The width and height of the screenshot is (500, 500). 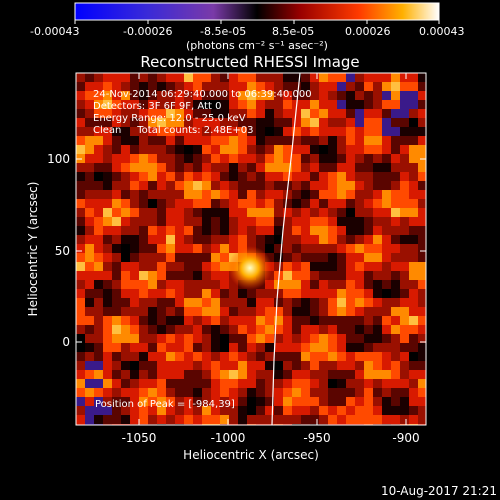 I want to click on peak-position-label: Position of Peak = [-984,39], so click(x=165, y=404).